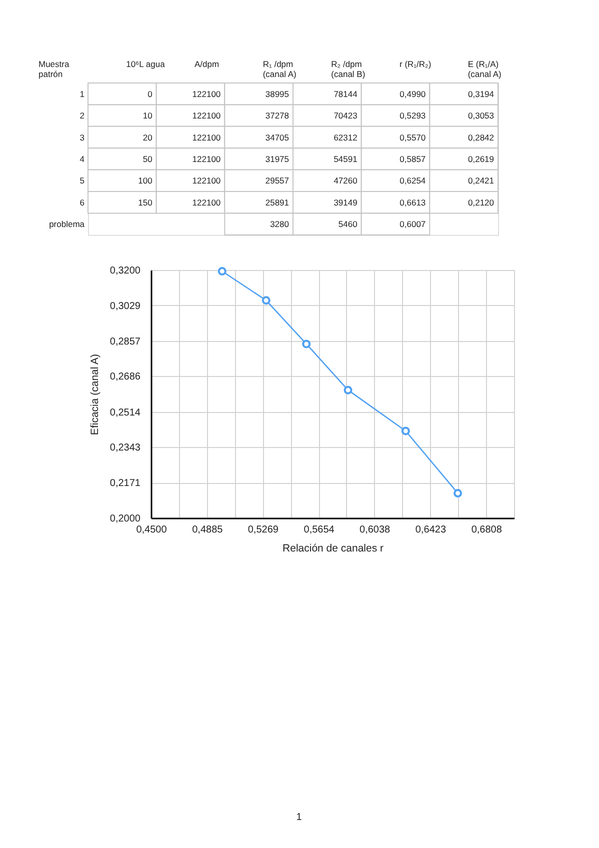  What do you see at coordinates (486, 530) in the screenshot?
I see `x-tick-label: 0,6808` at bounding box center [486, 530].